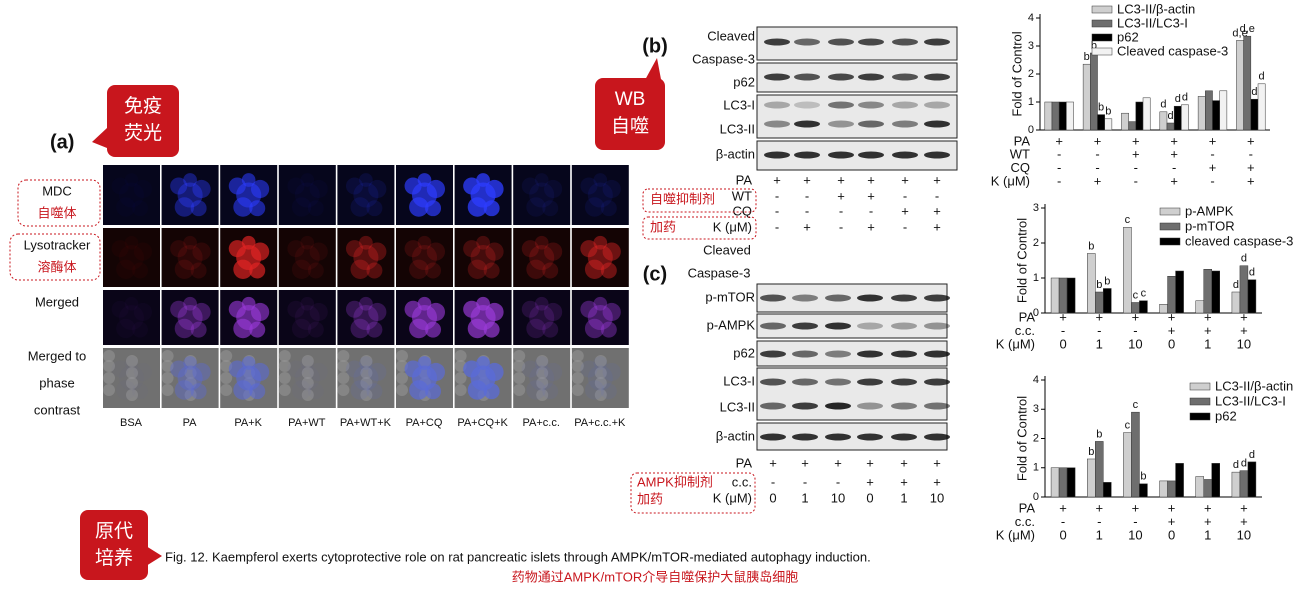  Describe the element at coordinates (1027, 316) in the screenshot. I see `condition-label: PA` at that location.